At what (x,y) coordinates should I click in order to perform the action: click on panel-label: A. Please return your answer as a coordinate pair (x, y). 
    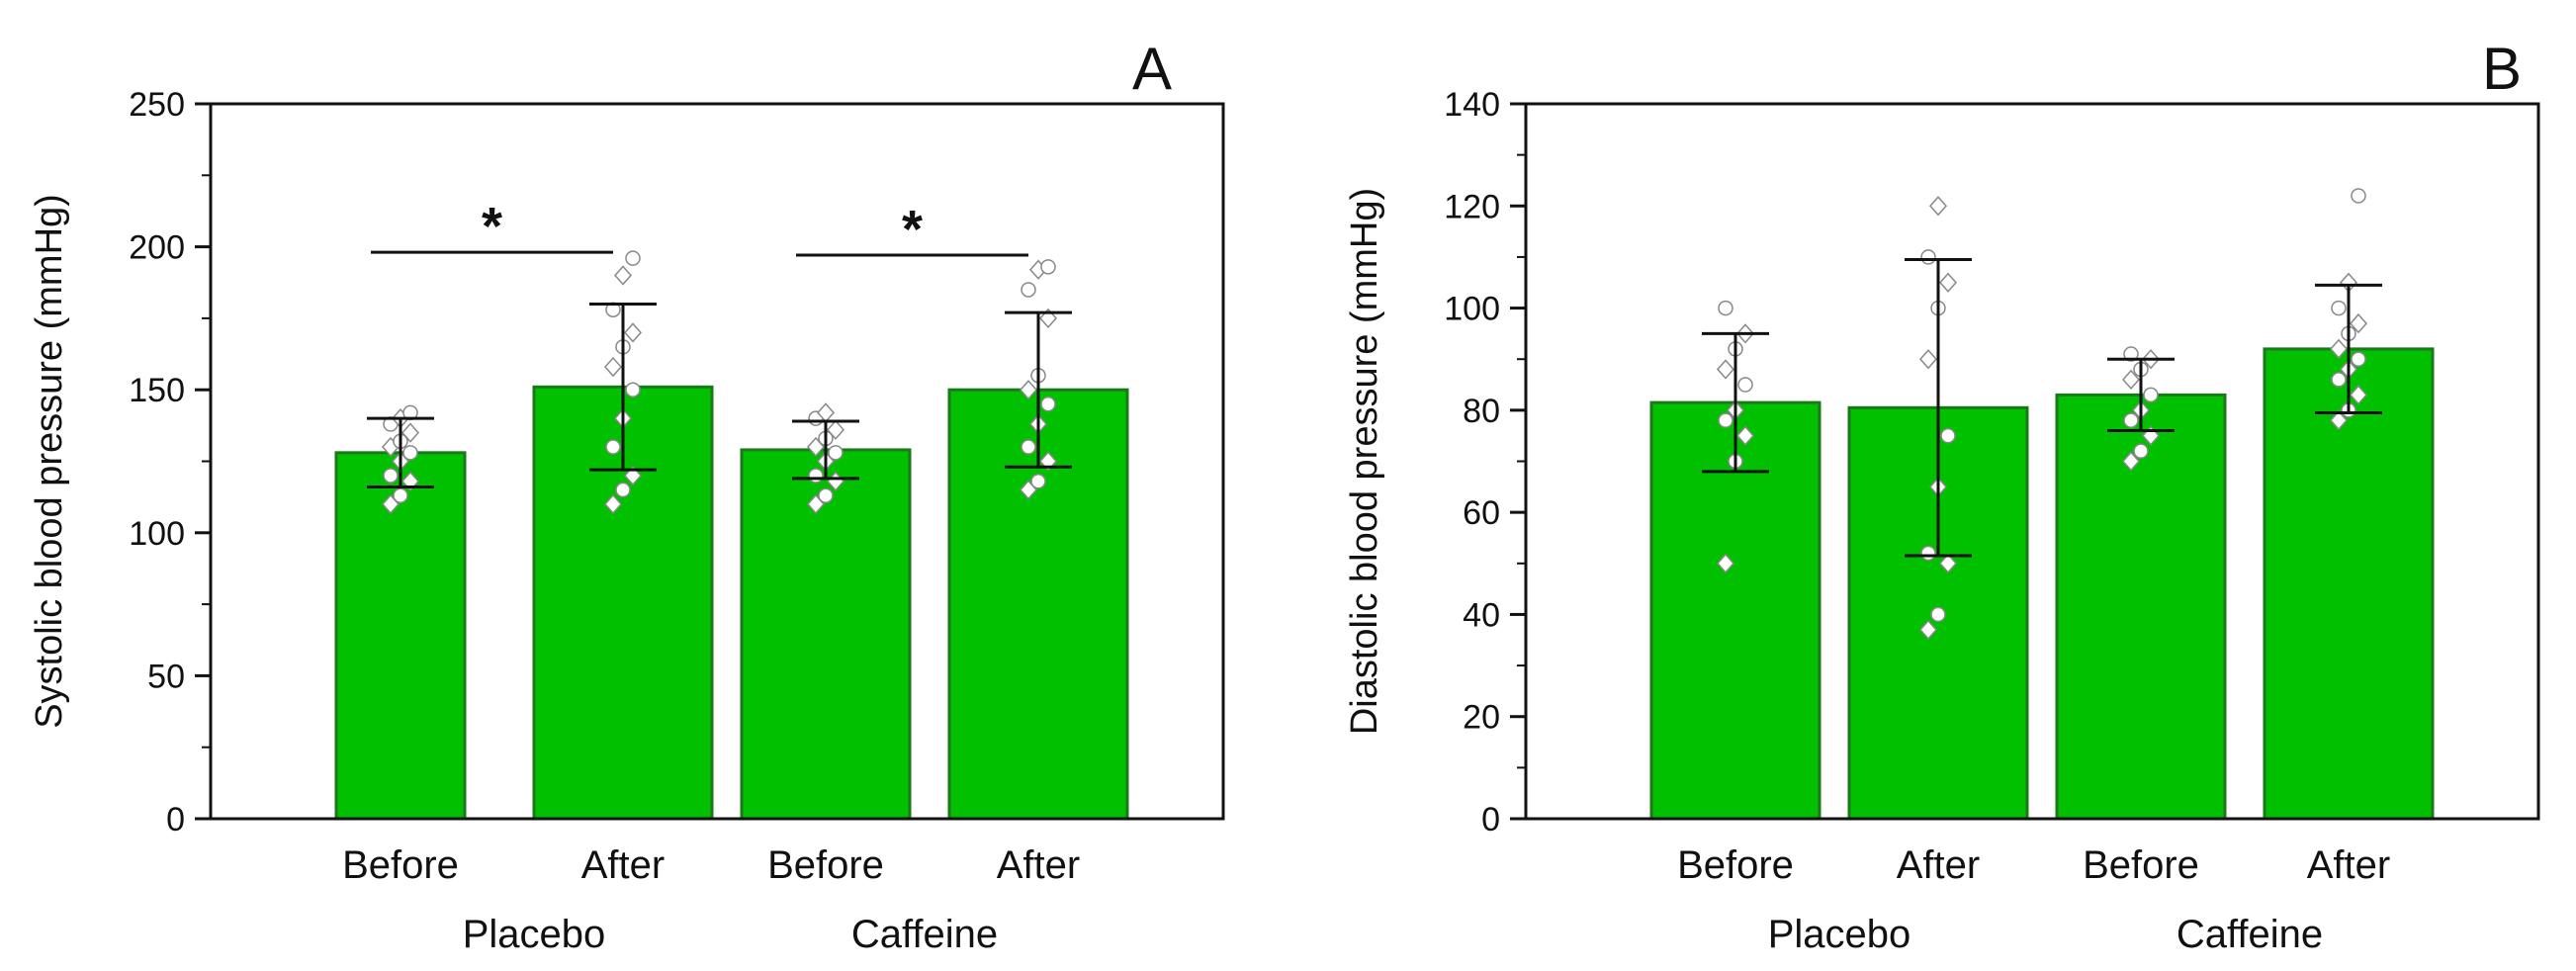
    Looking at the image, I should click on (1152, 69).